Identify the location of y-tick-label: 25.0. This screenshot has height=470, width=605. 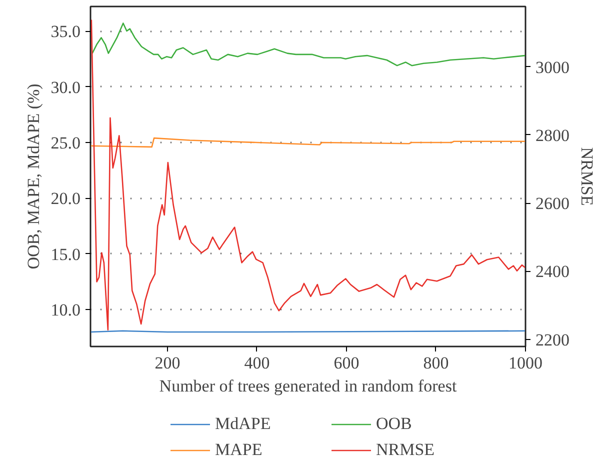
(65, 143).